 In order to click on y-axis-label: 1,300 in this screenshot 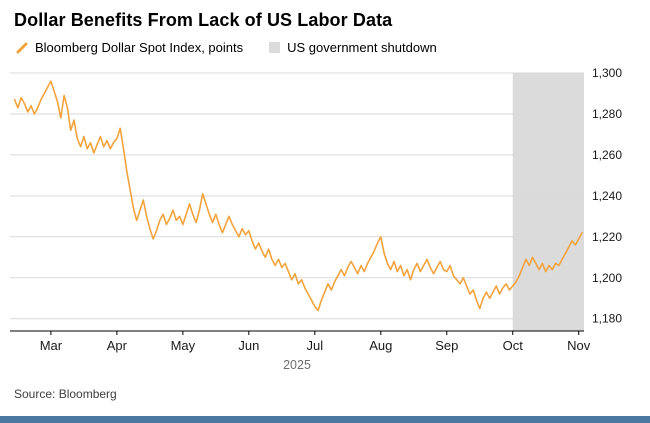, I will do `click(607, 73)`.